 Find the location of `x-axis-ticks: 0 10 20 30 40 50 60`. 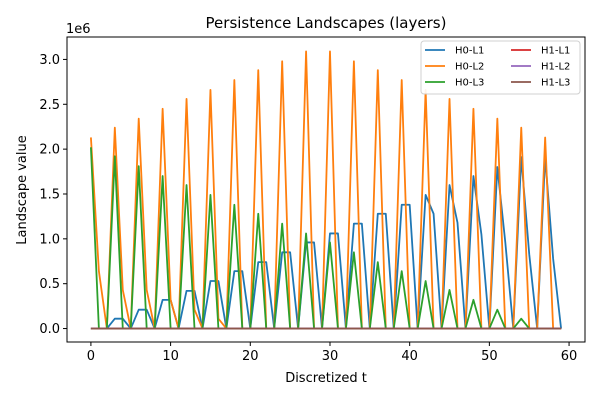

x-axis-ticks: 0 10 20 30 40 50 60 is located at coordinates (332, 353).